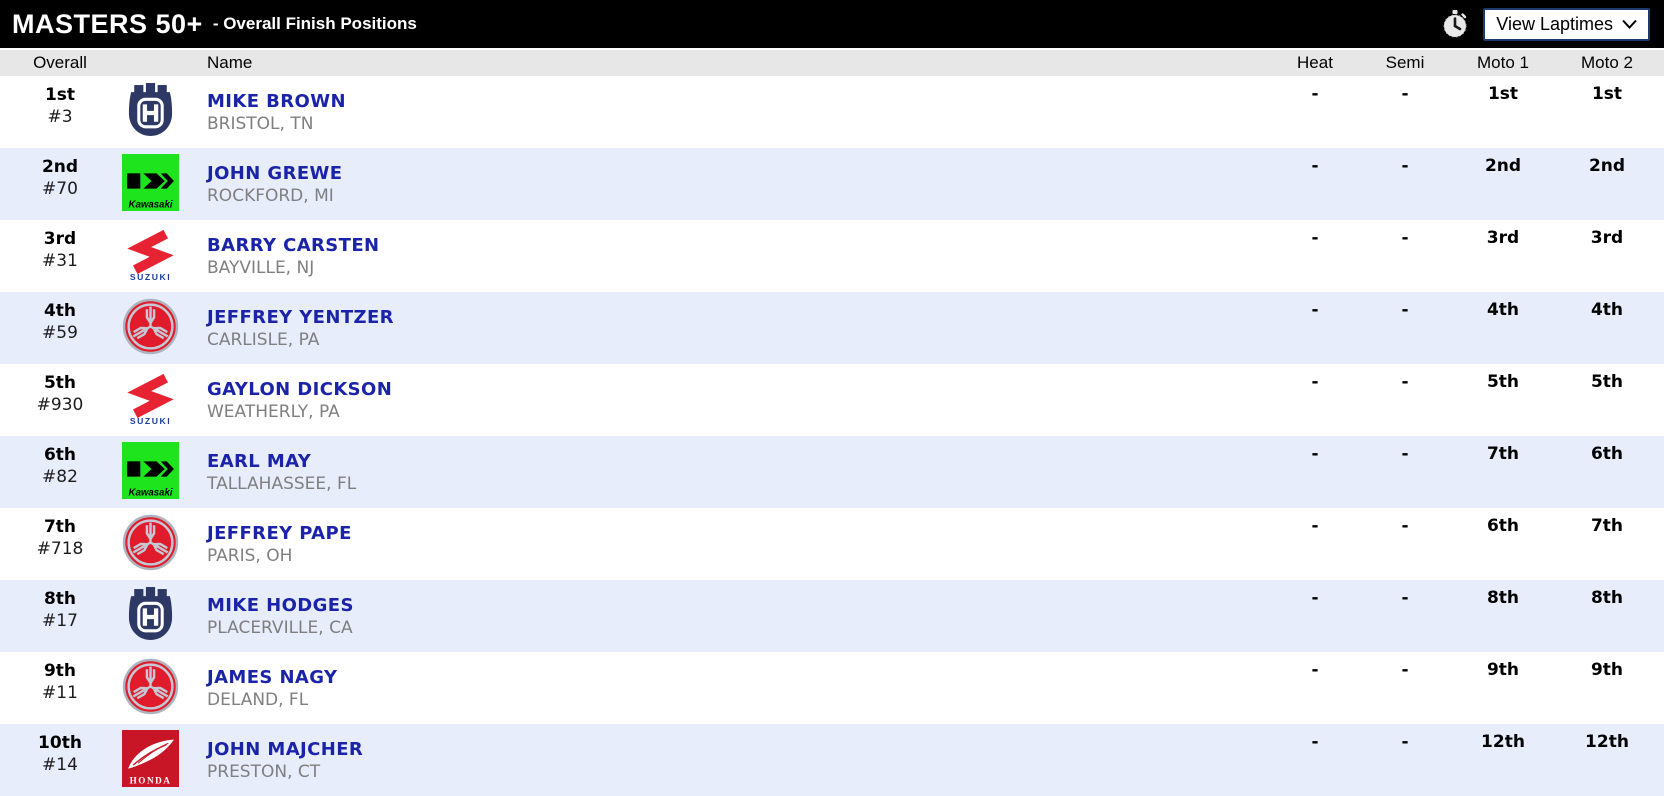  I want to click on rider-cell: BARRY CARSTEN BAYVILLE, NJ, so click(730, 256).